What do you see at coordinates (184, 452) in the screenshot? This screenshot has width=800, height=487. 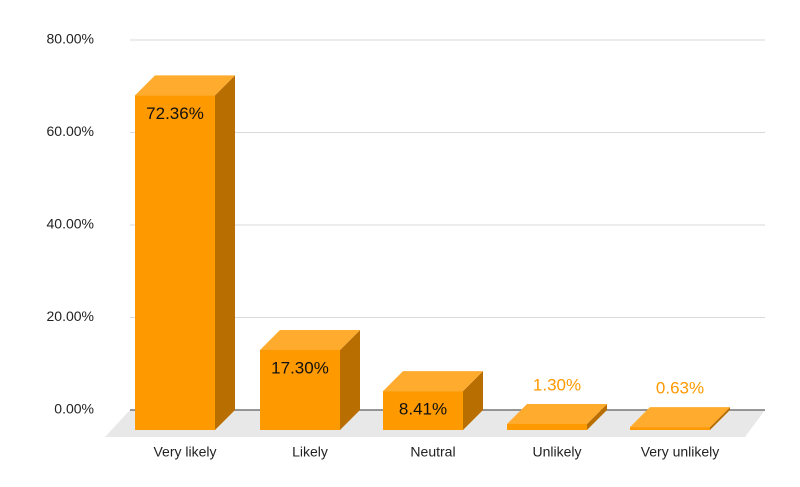 I see `x-tick-label: Very likely` at bounding box center [184, 452].